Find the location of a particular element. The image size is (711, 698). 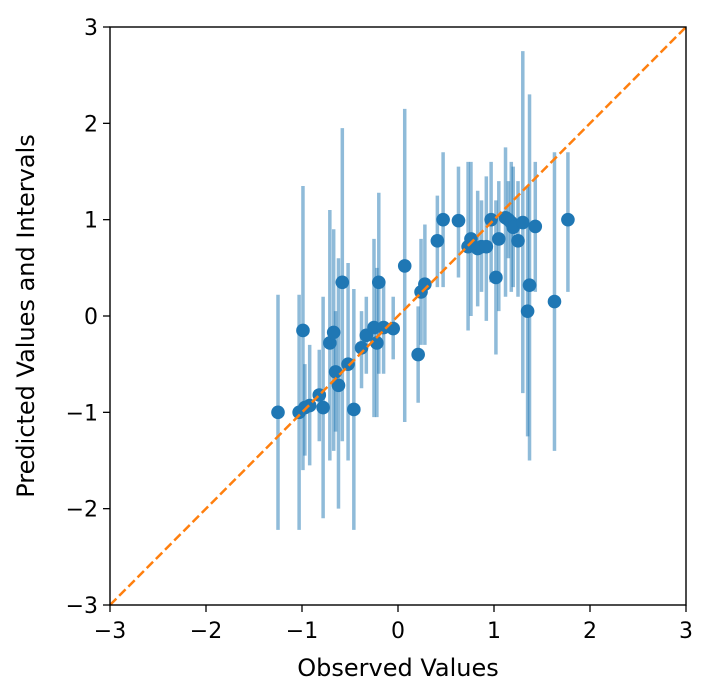

y-tick-label: 2 is located at coordinates (91, 124).